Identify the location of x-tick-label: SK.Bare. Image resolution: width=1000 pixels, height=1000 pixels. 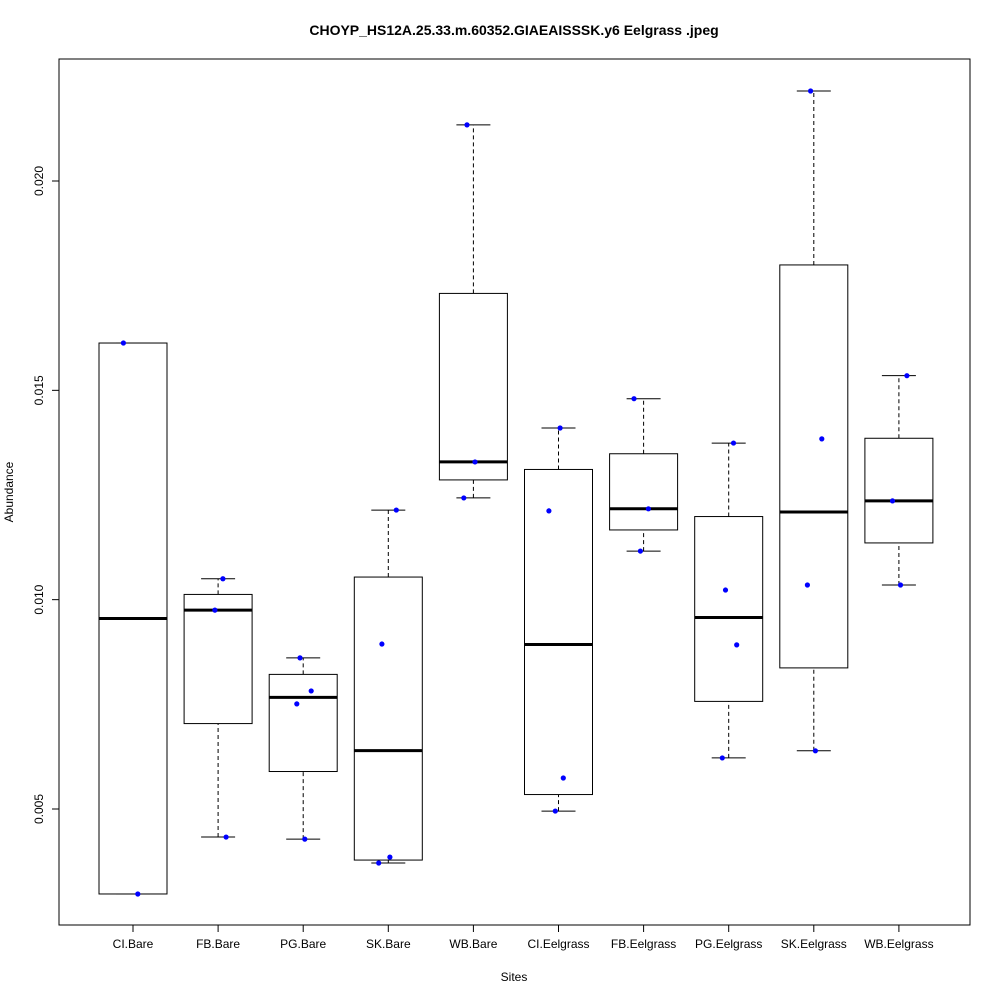
(388, 944).